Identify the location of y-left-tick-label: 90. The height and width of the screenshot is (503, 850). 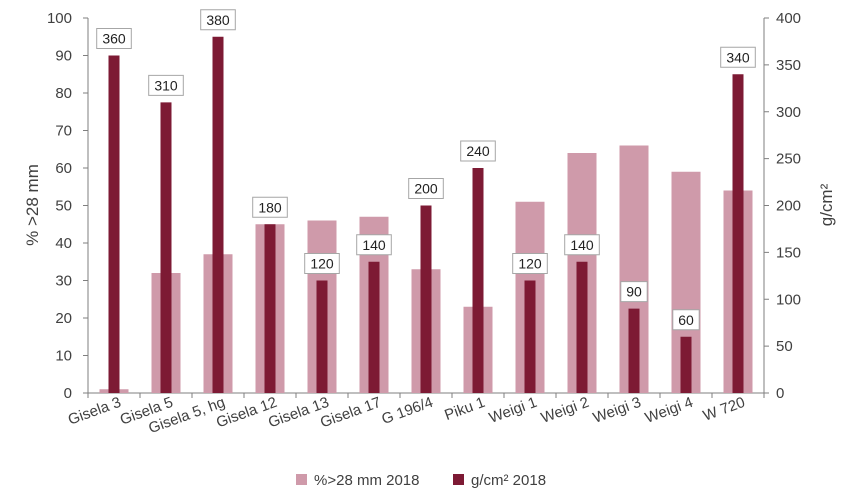
(63, 56).